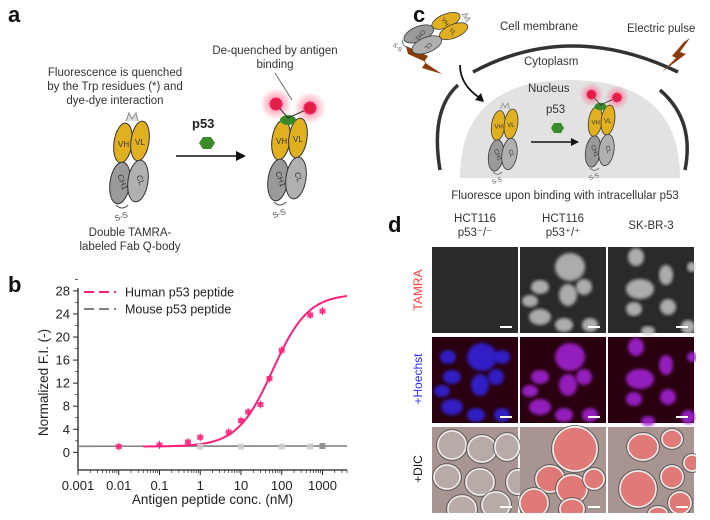 This screenshot has height=520, width=710. What do you see at coordinates (479, 97) in the screenshot?
I see `entry-arrow-head` at bounding box center [479, 97].